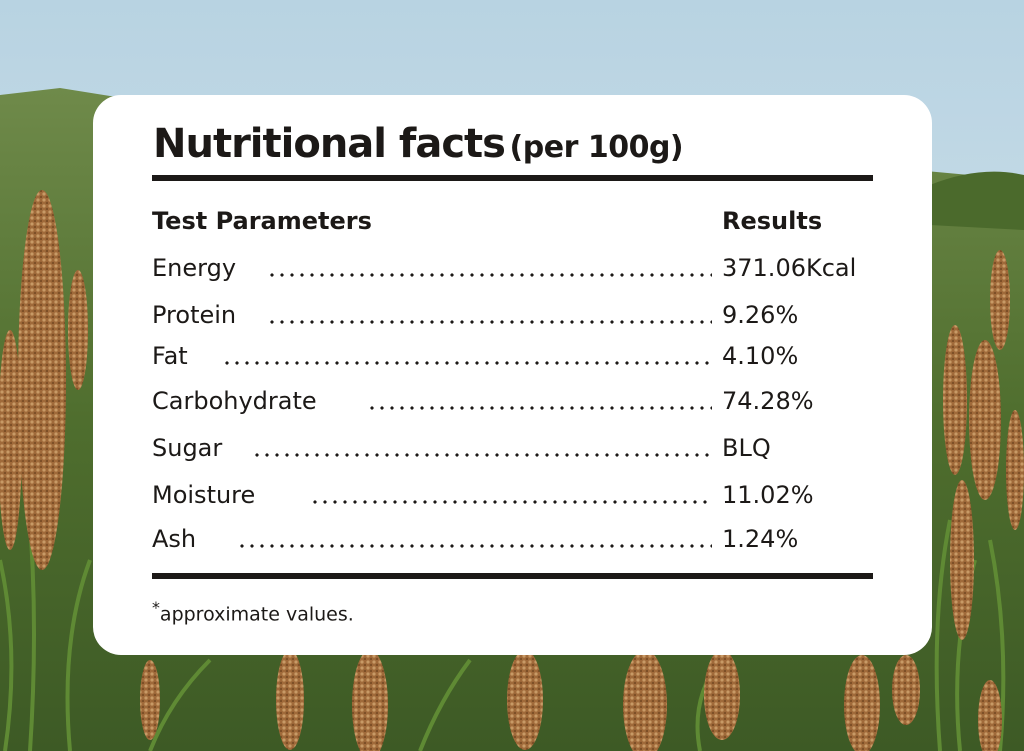 The width and height of the screenshot is (1024, 751). I want to click on bottom-divider, so click(512, 576).